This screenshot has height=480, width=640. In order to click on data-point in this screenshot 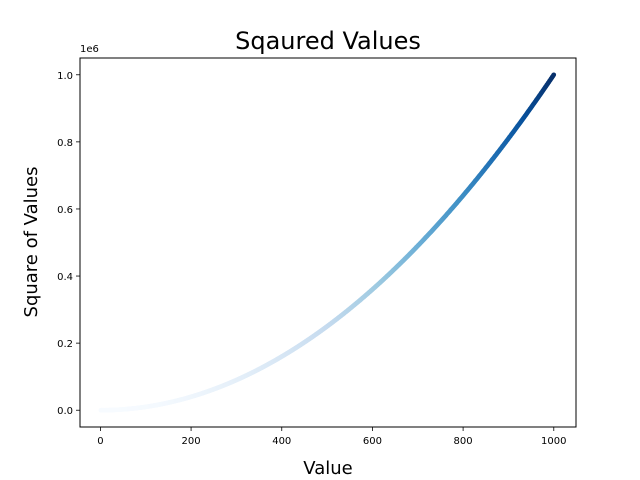, I will do `click(554, 75)`.